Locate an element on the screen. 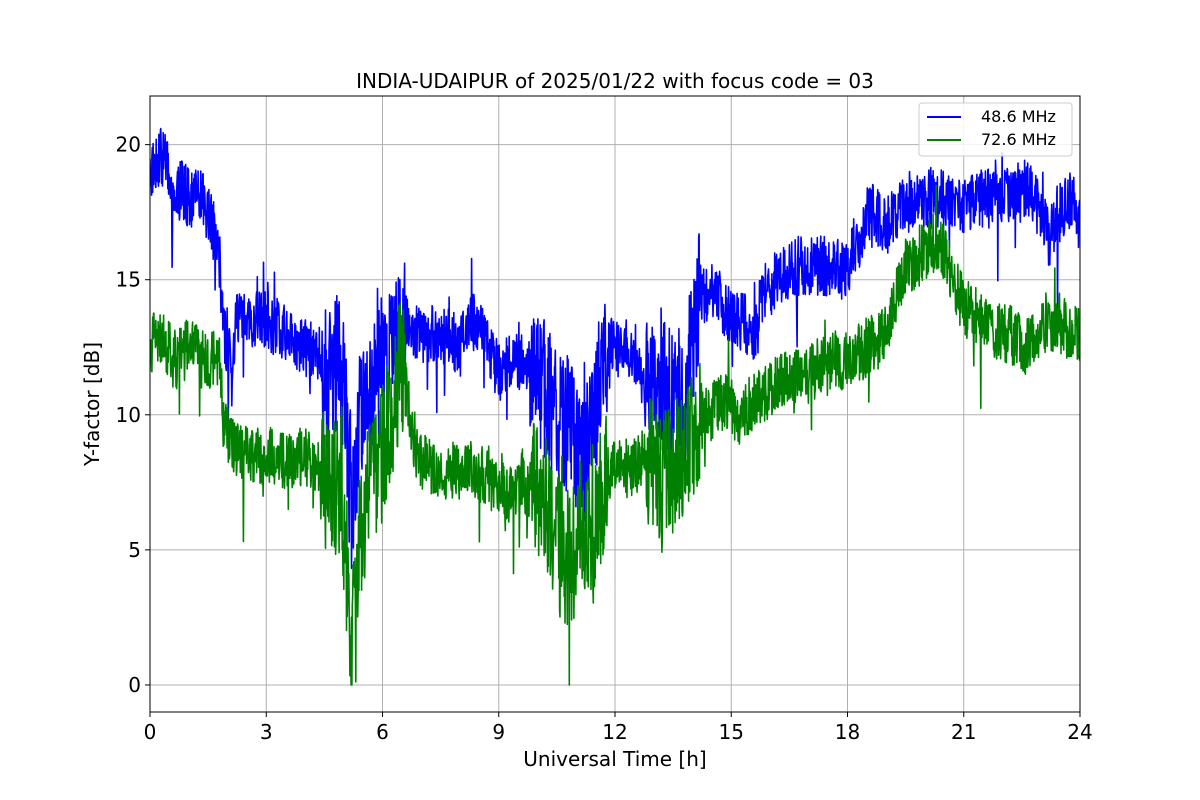 Image resolution: width=1200 pixels, height=800 pixels. y-tick-label: 10 is located at coordinates (128, 415).